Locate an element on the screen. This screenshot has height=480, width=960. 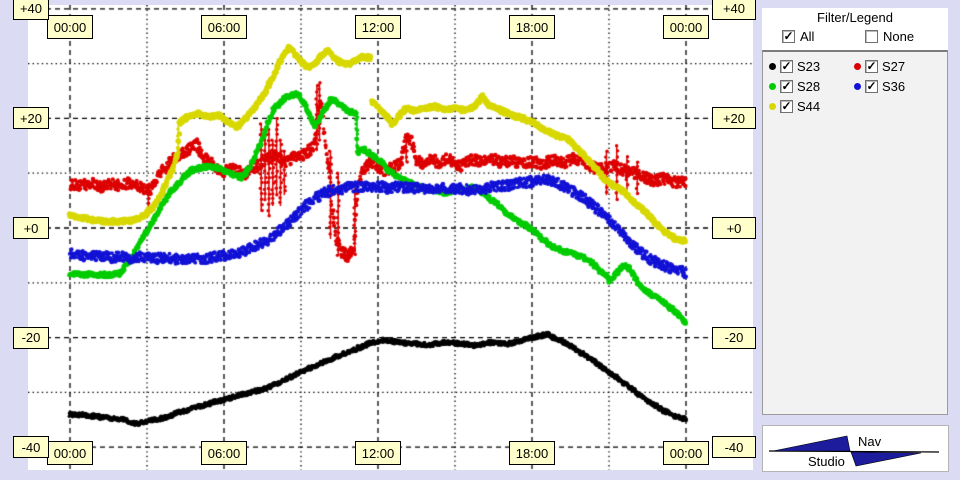
series-label: S36 is located at coordinates (894, 86).